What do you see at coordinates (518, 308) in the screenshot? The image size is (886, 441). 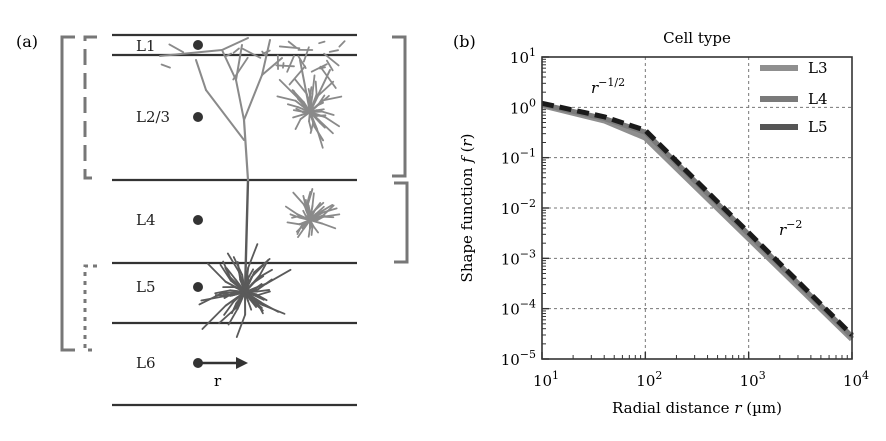 I see `y-tick-label: 10⁻⁴` at bounding box center [518, 308].